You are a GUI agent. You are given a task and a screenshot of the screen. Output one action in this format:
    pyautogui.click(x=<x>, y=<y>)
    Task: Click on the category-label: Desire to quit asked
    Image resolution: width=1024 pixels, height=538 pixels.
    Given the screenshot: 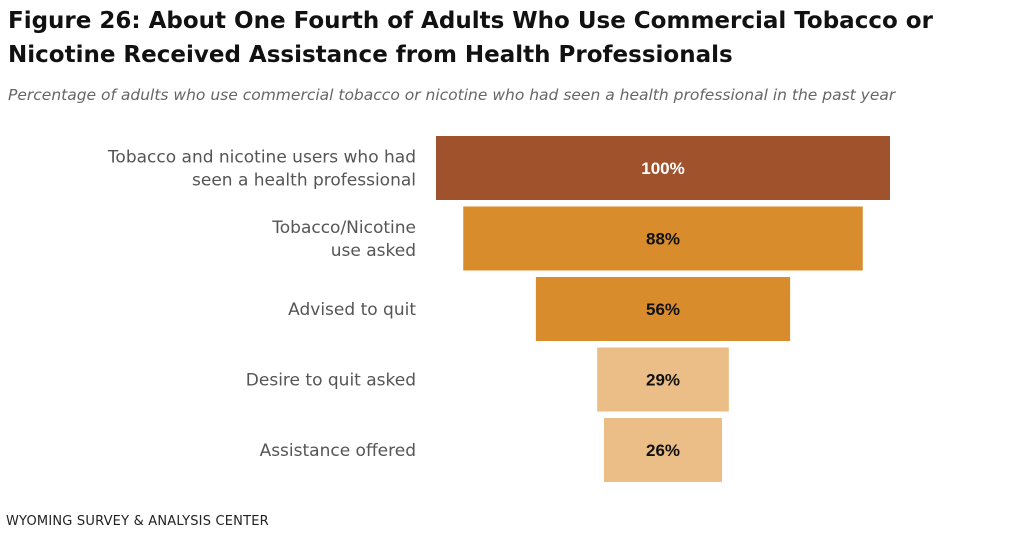 What is the action you would take?
    pyautogui.click(x=331, y=381)
    